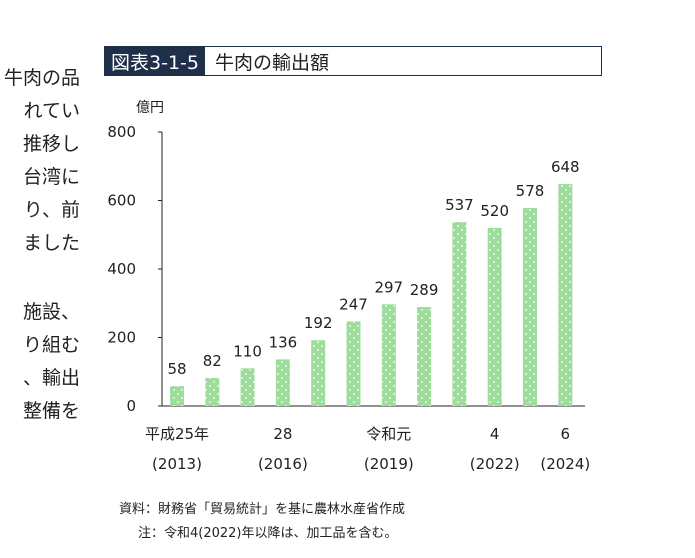 Image resolution: width=695 pixels, height=558 pixels. What do you see at coordinates (495, 464) in the screenshot?
I see `x-tick-year: (2022)` at bounding box center [495, 464].